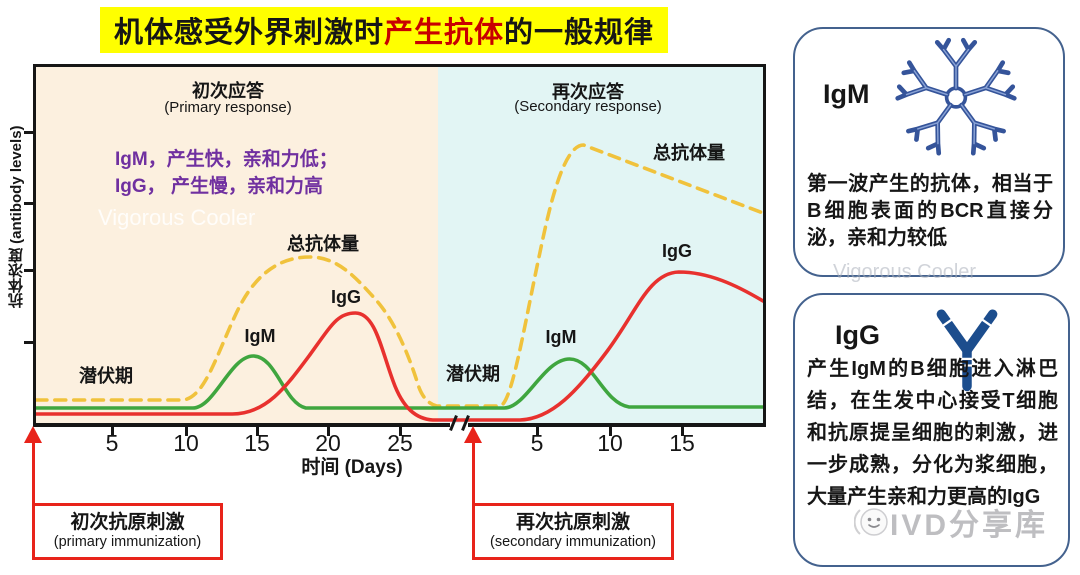  I want to click on secondary-immunization-en: (secondary immunization), so click(572, 542).